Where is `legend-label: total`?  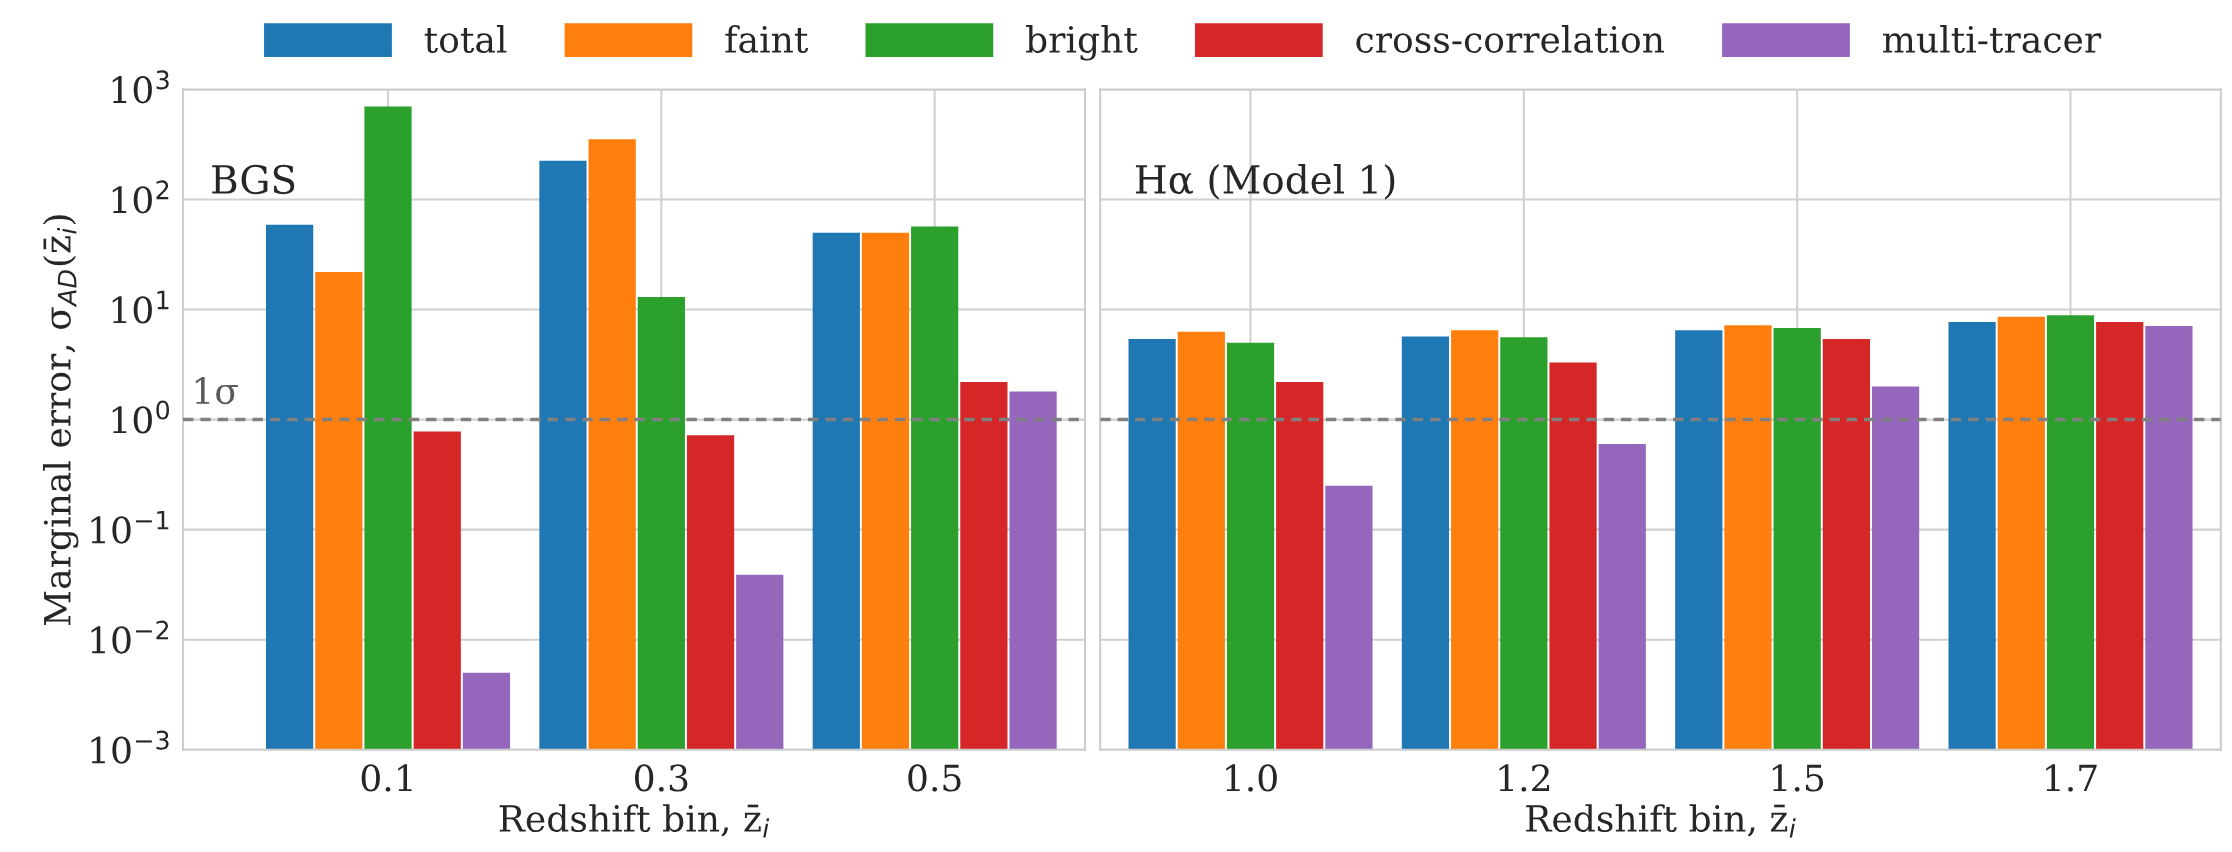
legend-label: total is located at coordinates (465, 39).